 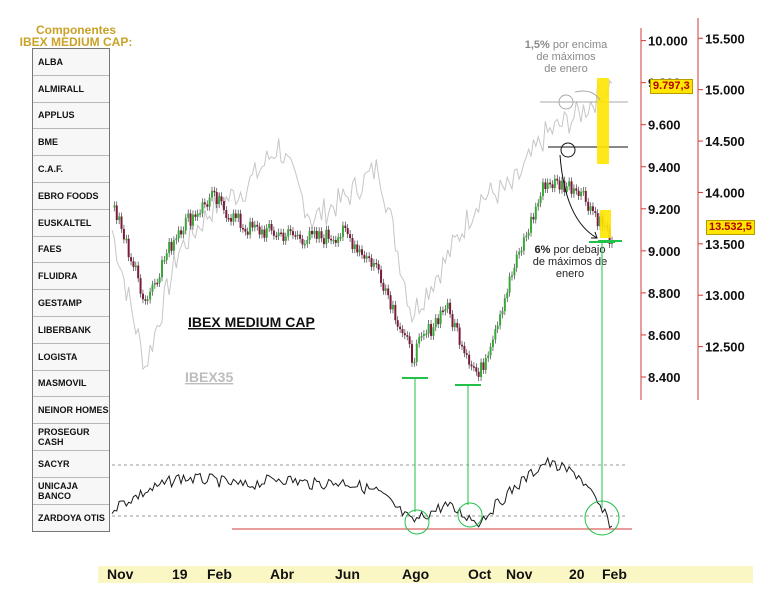 I want to click on medium-cap-high-circle, so click(x=568, y=150).